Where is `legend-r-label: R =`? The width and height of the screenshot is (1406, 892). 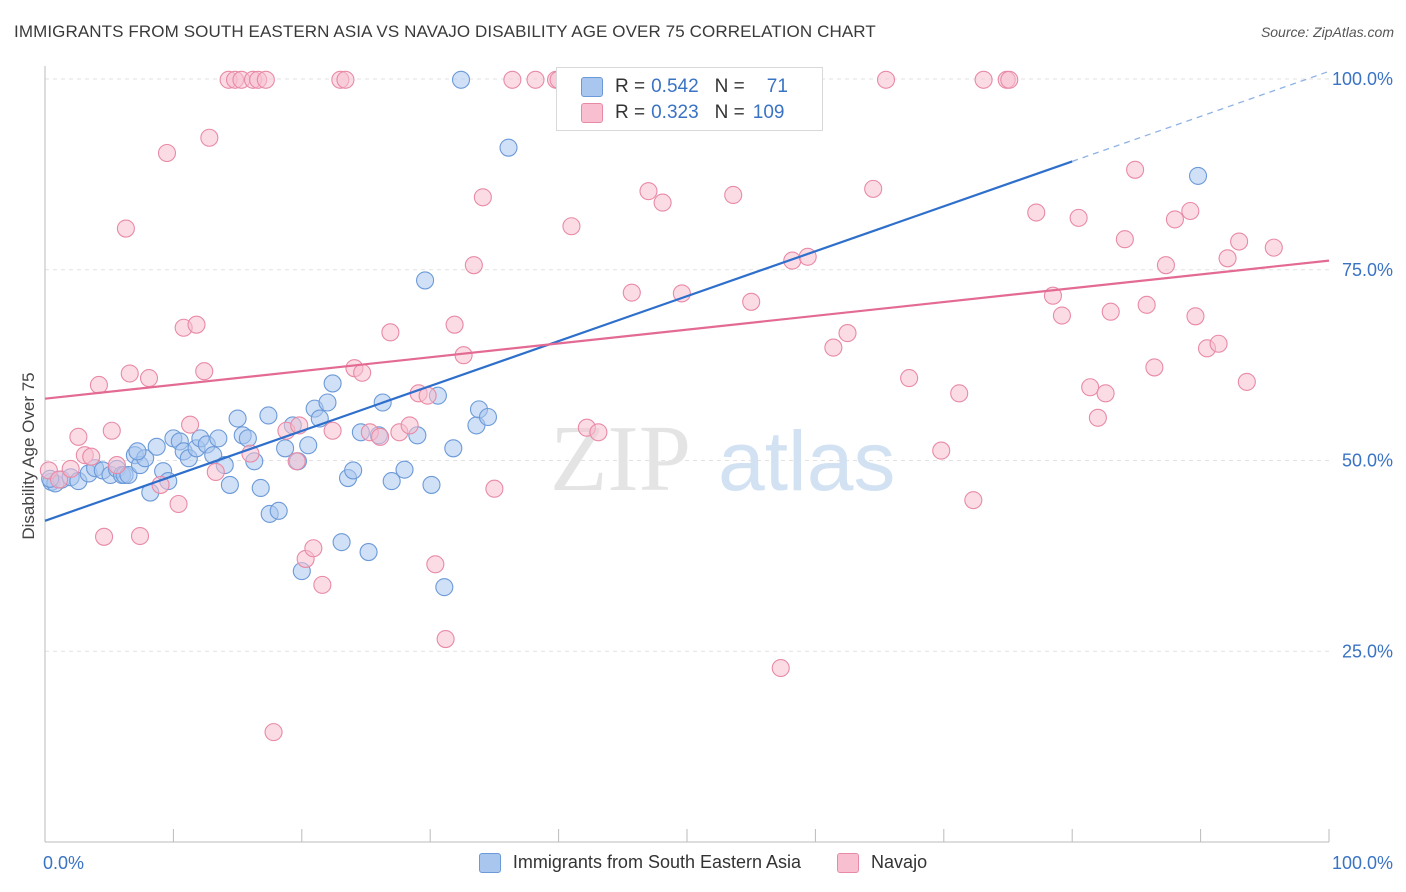 legend-r-label: R = is located at coordinates (630, 86).